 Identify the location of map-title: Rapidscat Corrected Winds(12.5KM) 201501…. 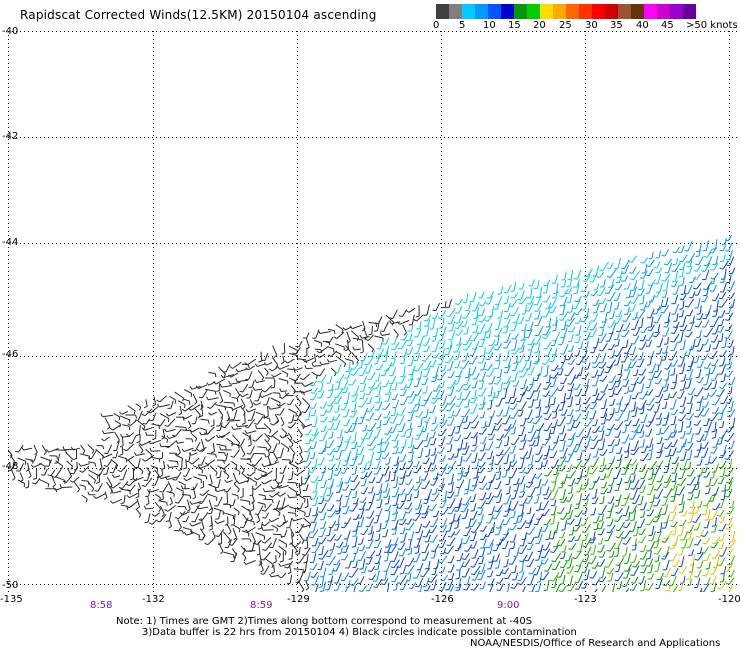
(198, 15).